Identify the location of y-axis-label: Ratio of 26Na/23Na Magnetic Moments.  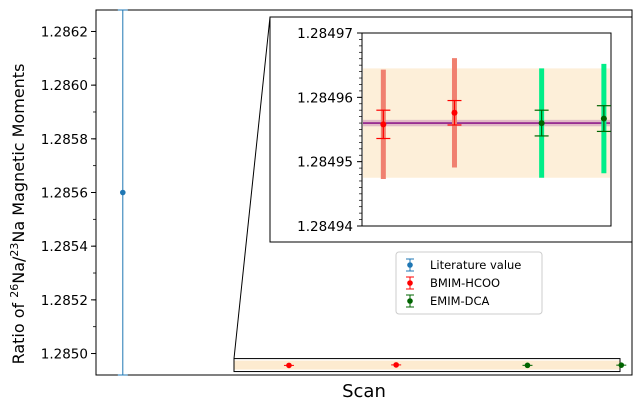
(18, 214).